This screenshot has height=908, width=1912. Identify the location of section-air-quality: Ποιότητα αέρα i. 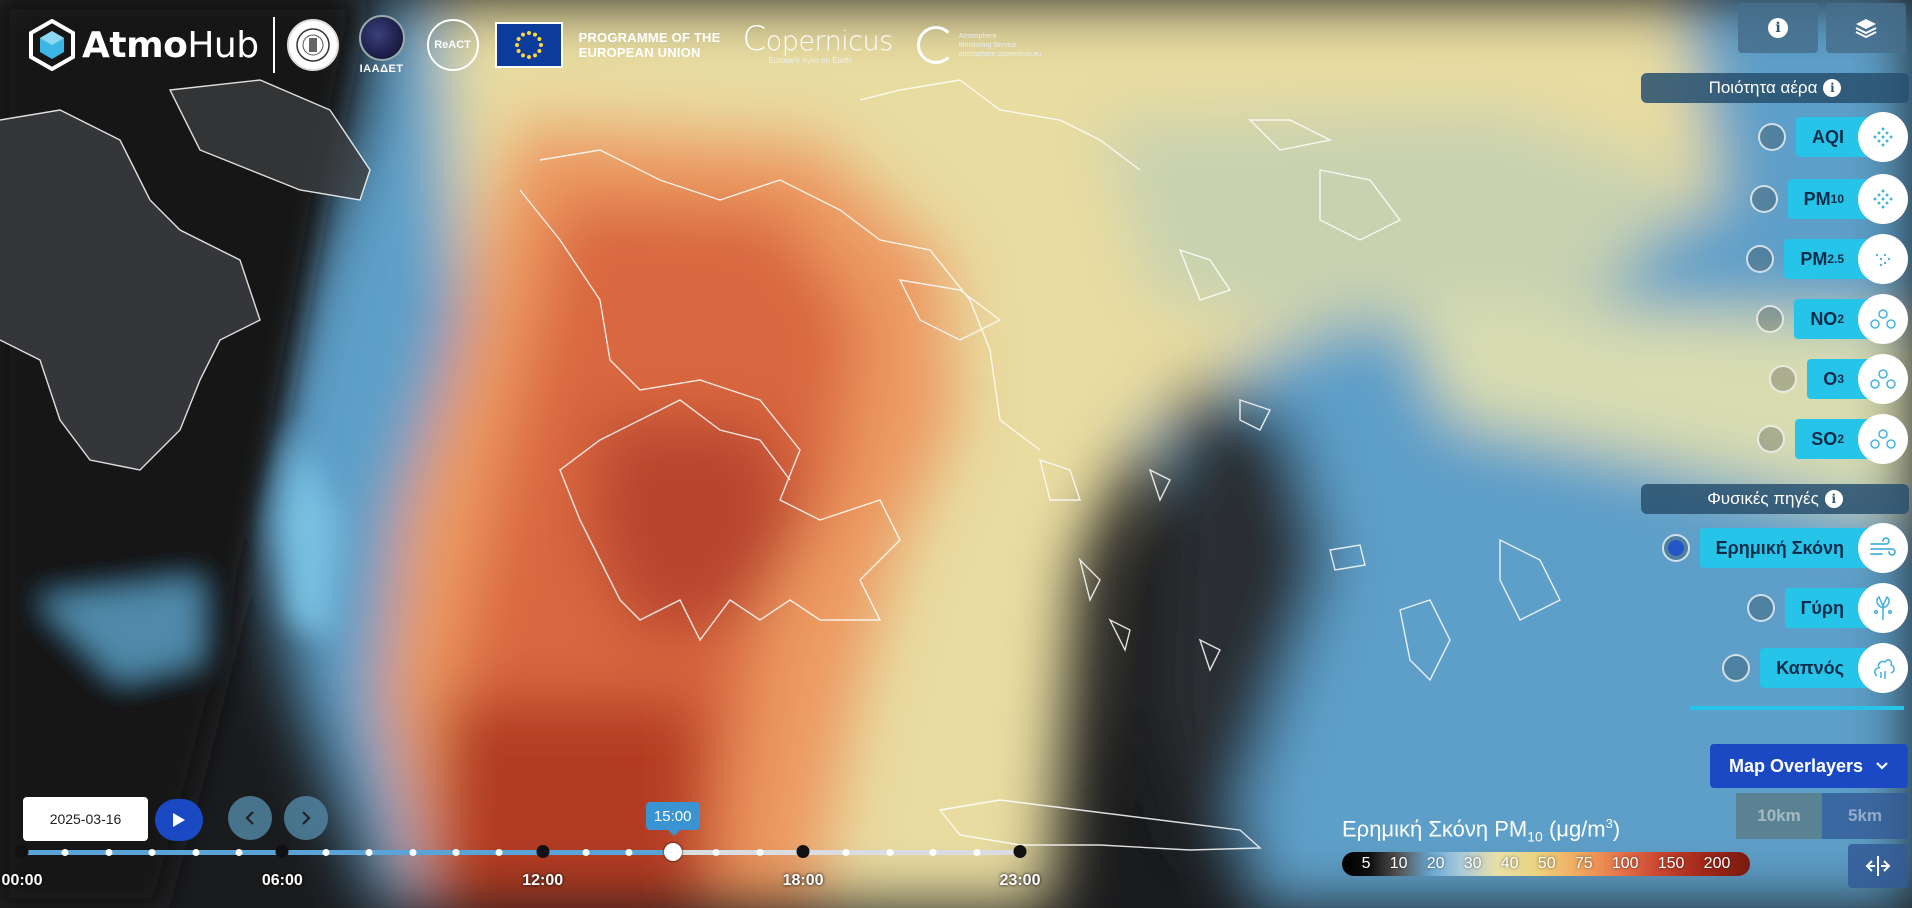
(1775, 88).